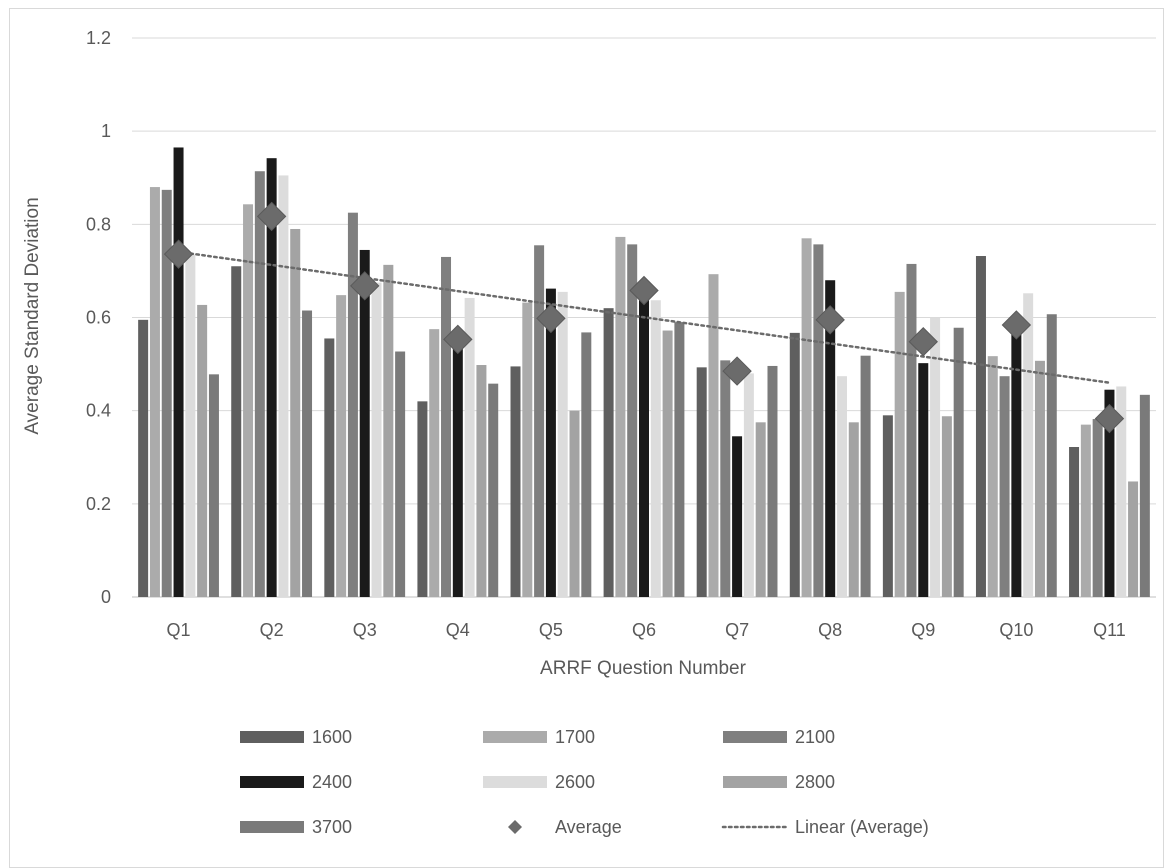 Image resolution: width=1174 pixels, height=868 pixels. I want to click on y-tick-label: 0.2, so click(98, 504).